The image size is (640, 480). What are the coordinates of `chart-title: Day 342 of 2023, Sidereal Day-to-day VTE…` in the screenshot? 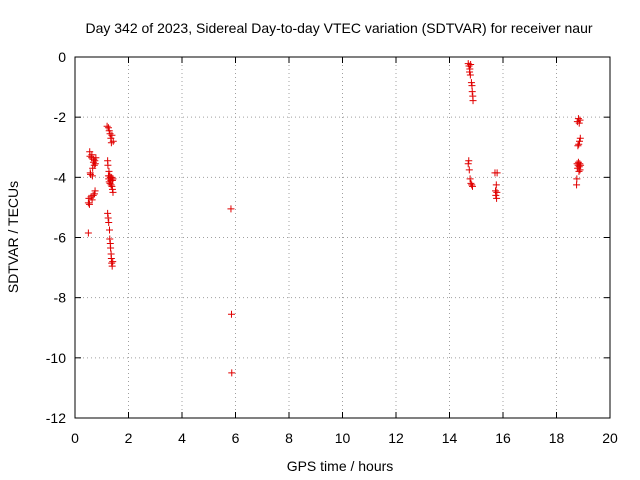 It's located at (338, 28).